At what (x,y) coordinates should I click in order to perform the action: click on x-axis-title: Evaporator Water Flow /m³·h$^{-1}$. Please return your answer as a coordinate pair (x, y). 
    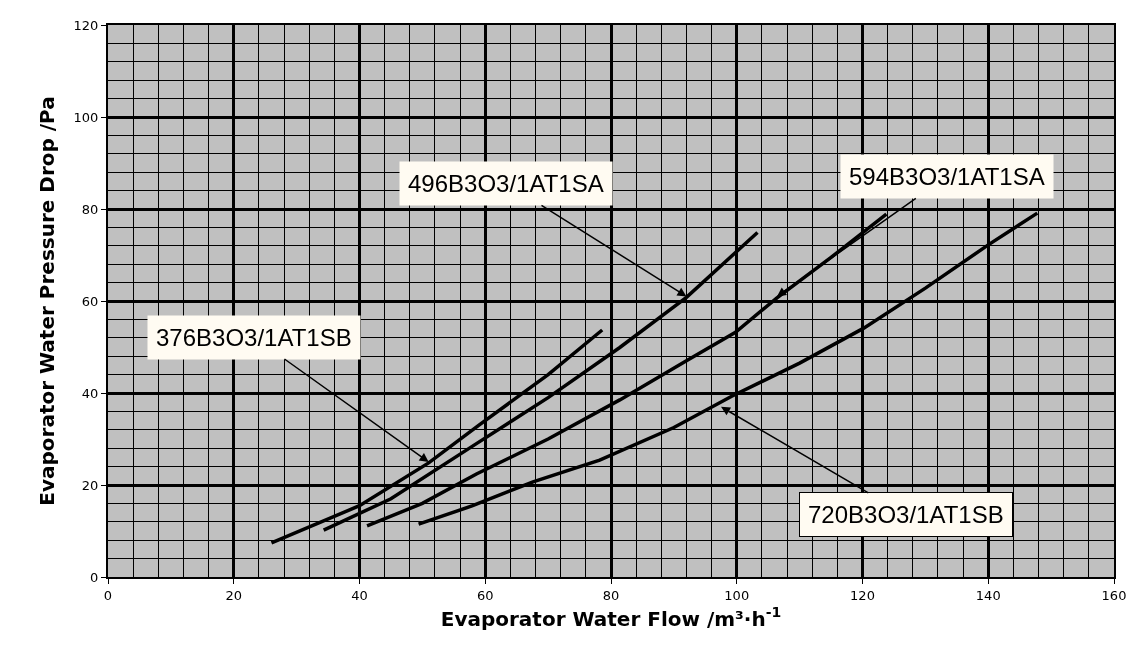
    Looking at the image, I should click on (611, 617).